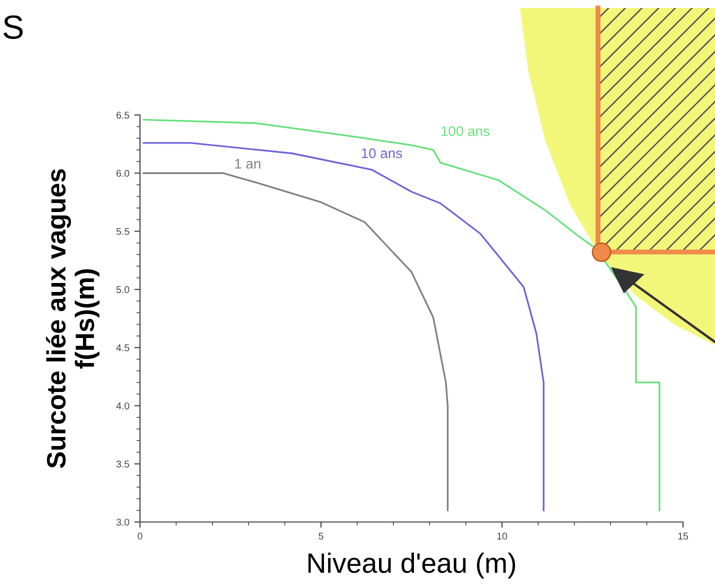 This screenshot has width=715, height=586. What do you see at coordinates (412, 565) in the screenshot?
I see `x-axis-title: Niveau d'eau (m)` at bounding box center [412, 565].